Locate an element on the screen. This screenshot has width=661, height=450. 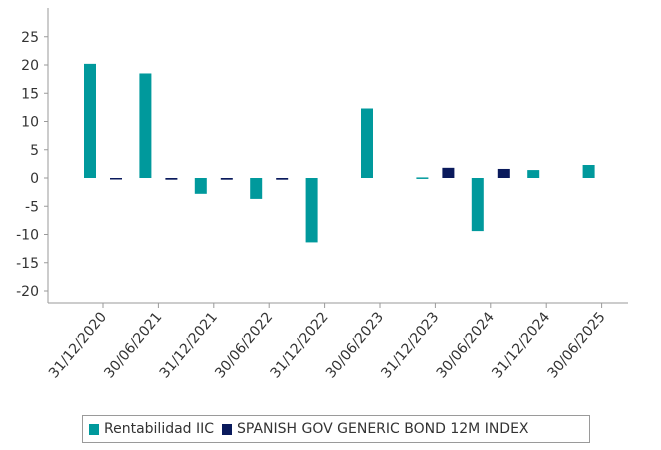
y-tick-label: -20 is located at coordinates (27, 292).